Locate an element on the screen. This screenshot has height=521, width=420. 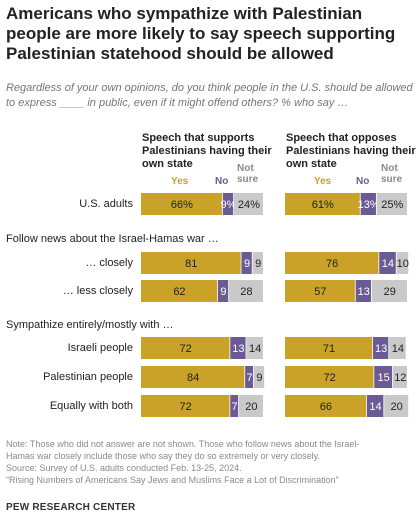
data-label-yes-left: 66% is located at coordinates (182, 205).